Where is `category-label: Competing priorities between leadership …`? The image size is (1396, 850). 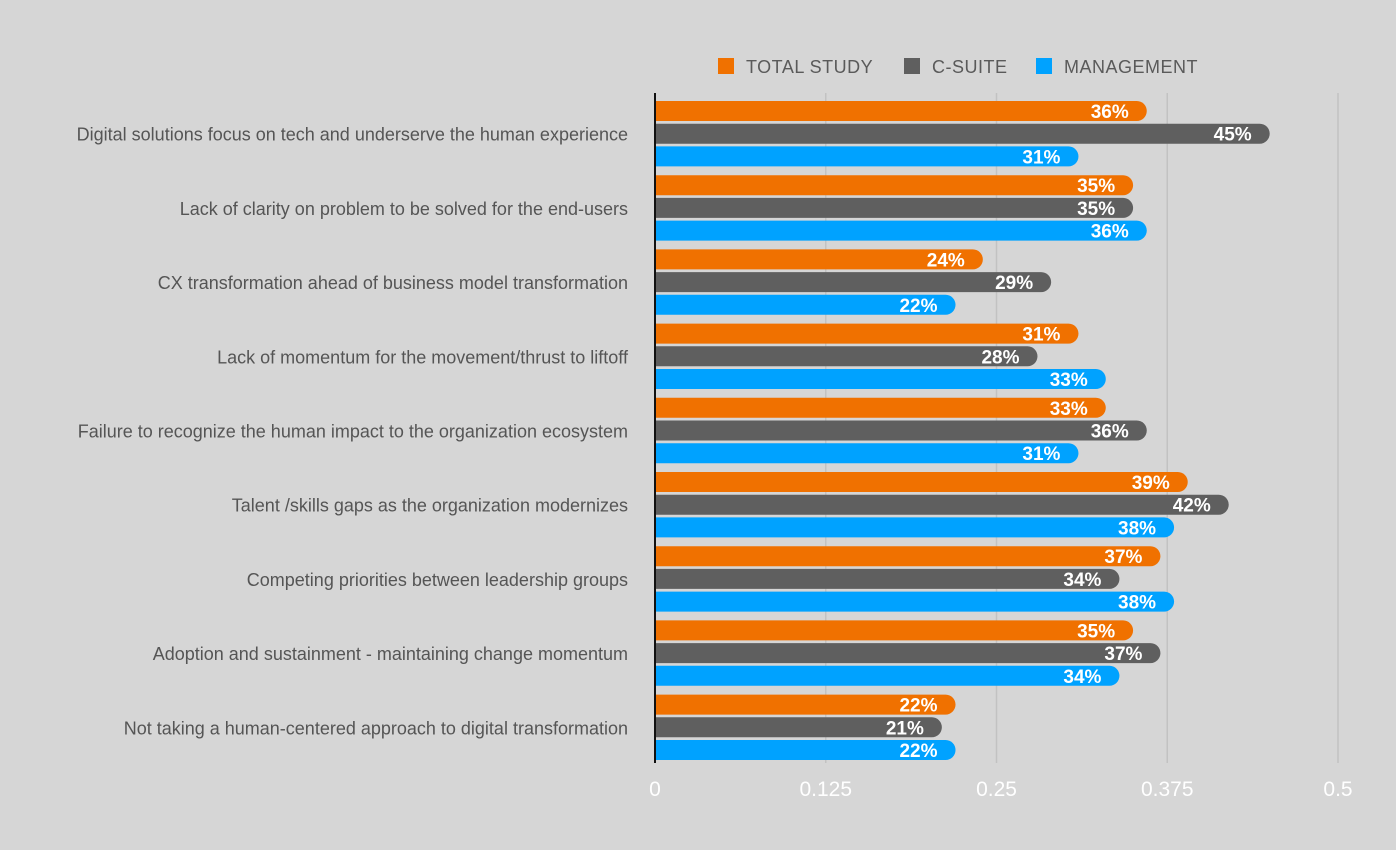
category-label: Competing priorities between leadership … is located at coordinates (437, 580).